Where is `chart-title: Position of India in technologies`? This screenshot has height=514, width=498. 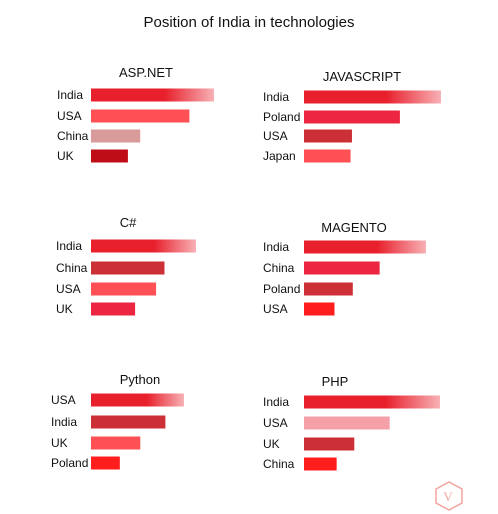 chart-title: Position of India in technologies is located at coordinates (249, 22).